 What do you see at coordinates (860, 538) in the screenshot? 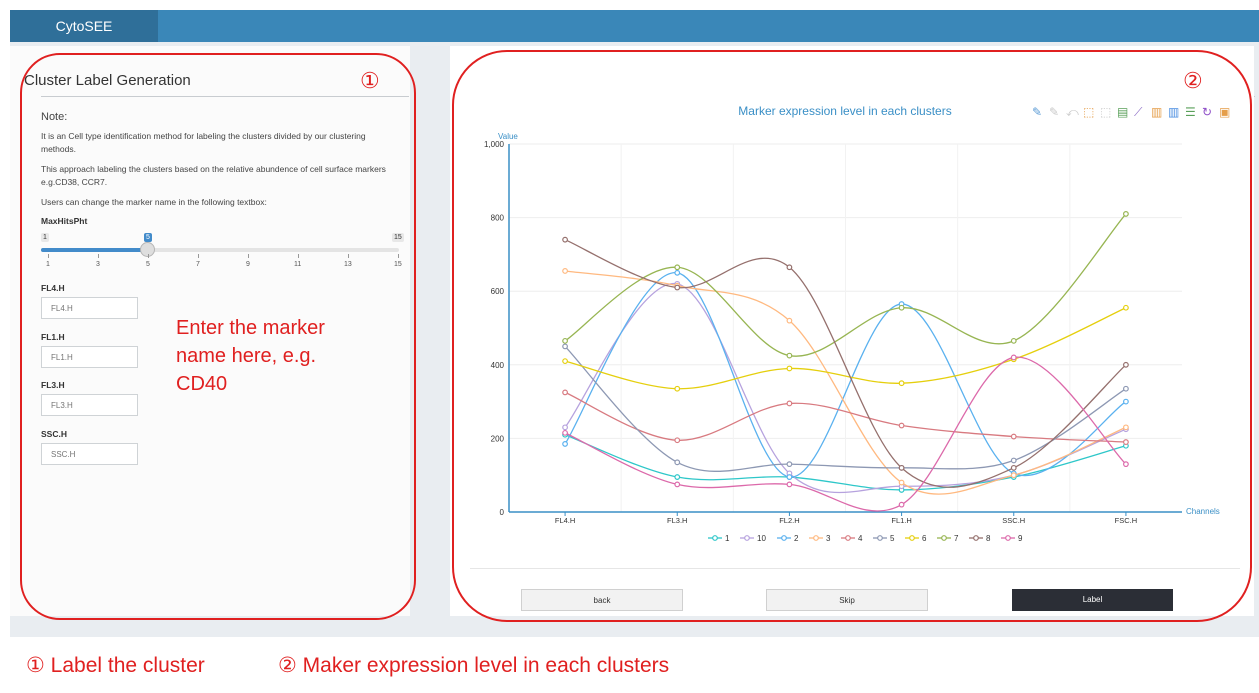
I see `legend-label: 4` at bounding box center [860, 538].